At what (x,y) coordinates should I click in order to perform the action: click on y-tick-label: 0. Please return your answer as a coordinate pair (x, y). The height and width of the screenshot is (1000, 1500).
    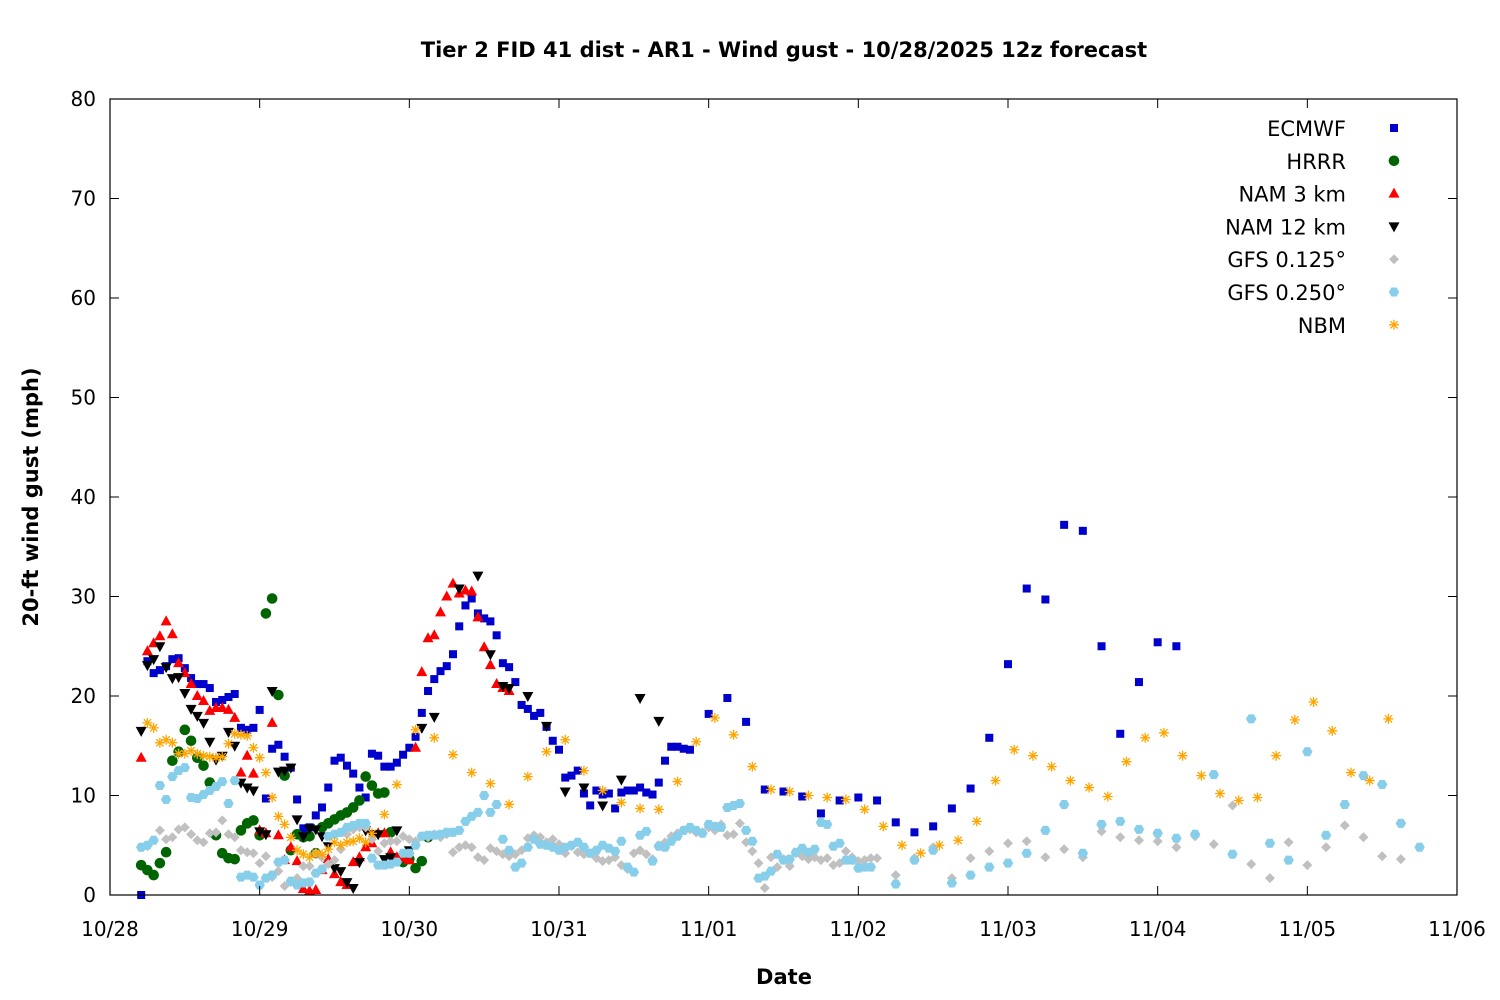
    Looking at the image, I should click on (89, 895).